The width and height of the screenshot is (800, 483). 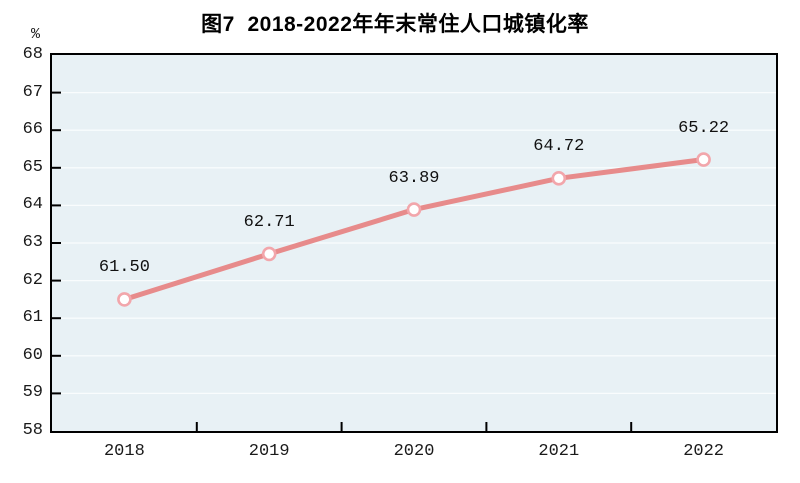 What do you see at coordinates (35, 34) in the screenshot?
I see `y-axis-unit-label: %` at bounding box center [35, 34].